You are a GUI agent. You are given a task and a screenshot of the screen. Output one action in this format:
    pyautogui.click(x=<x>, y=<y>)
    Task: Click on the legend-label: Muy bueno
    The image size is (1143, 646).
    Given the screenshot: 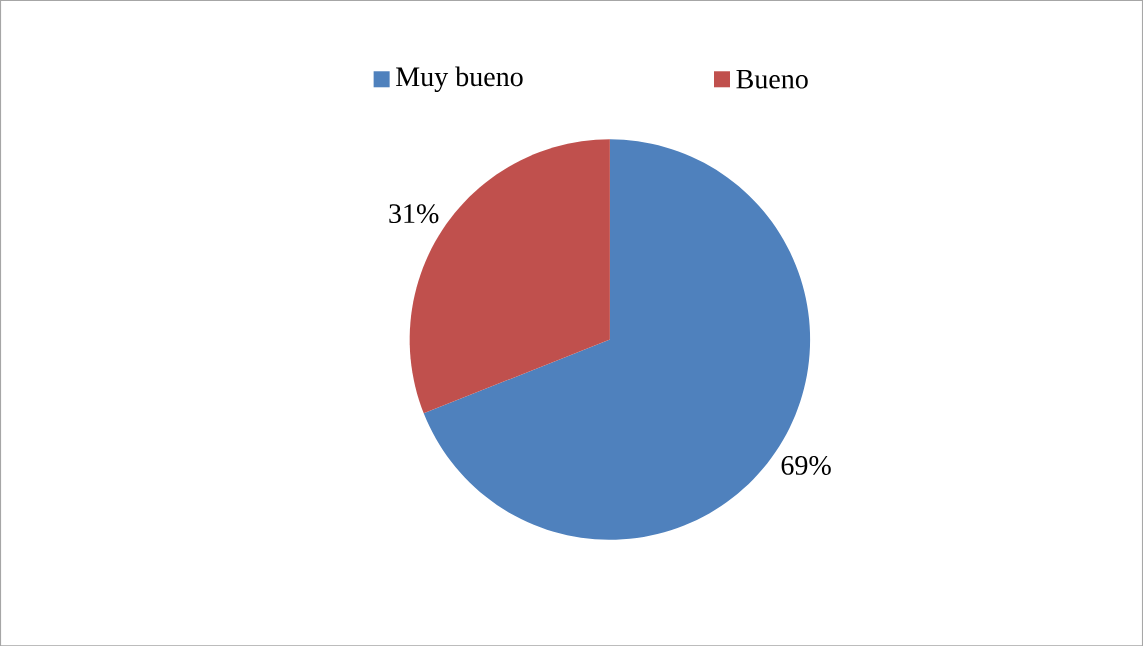 What is the action you would take?
    pyautogui.click(x=459, y=79)
    